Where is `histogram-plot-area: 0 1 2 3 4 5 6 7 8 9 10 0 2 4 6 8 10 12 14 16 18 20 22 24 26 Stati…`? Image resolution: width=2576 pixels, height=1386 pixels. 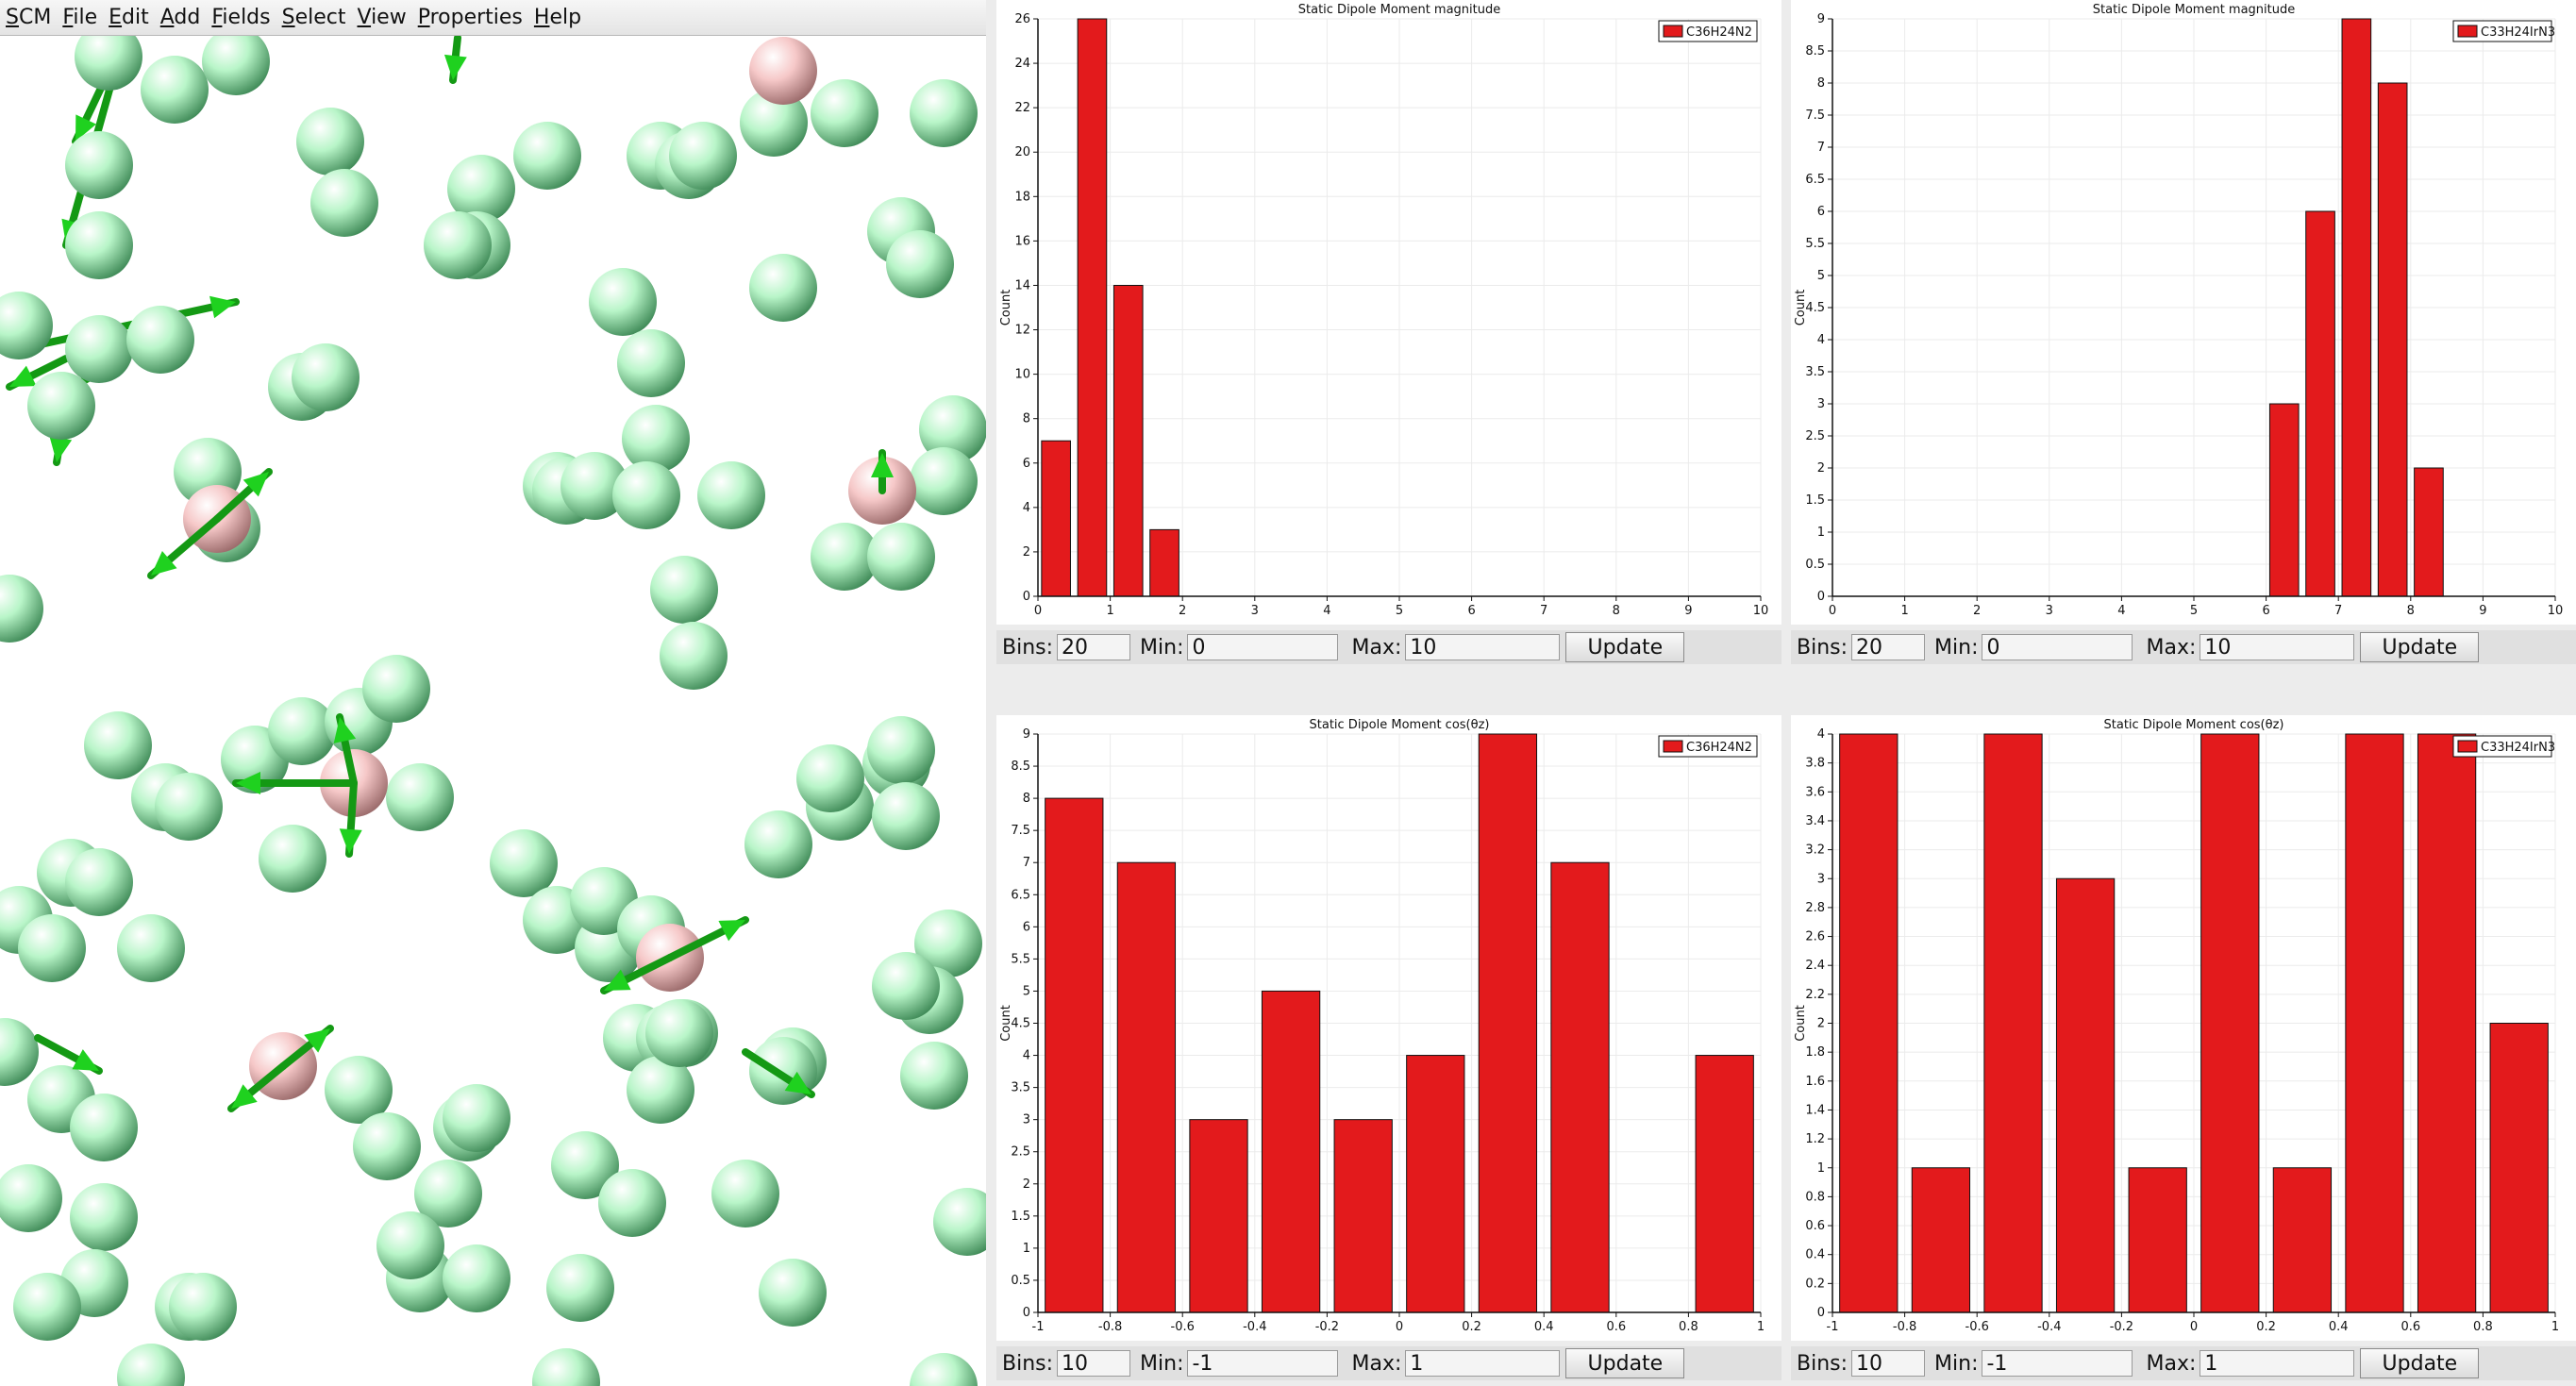
histogram-plot-area: 0 1 2 3 4 5 6 7 8 9 10 0 2 4 6 8 10 12 14 16 18 20 22 24 26 Stati… is located at coordinates (1388, 312).